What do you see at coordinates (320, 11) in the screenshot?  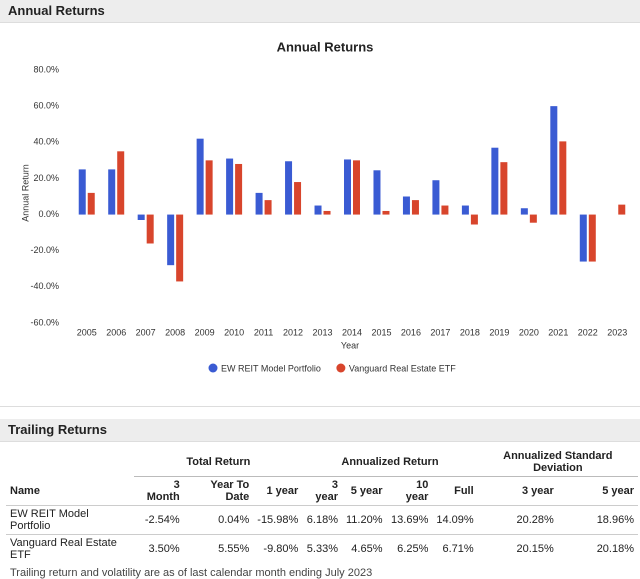 I see `section-header: Annual Returns` at bounding box center [320, 11].